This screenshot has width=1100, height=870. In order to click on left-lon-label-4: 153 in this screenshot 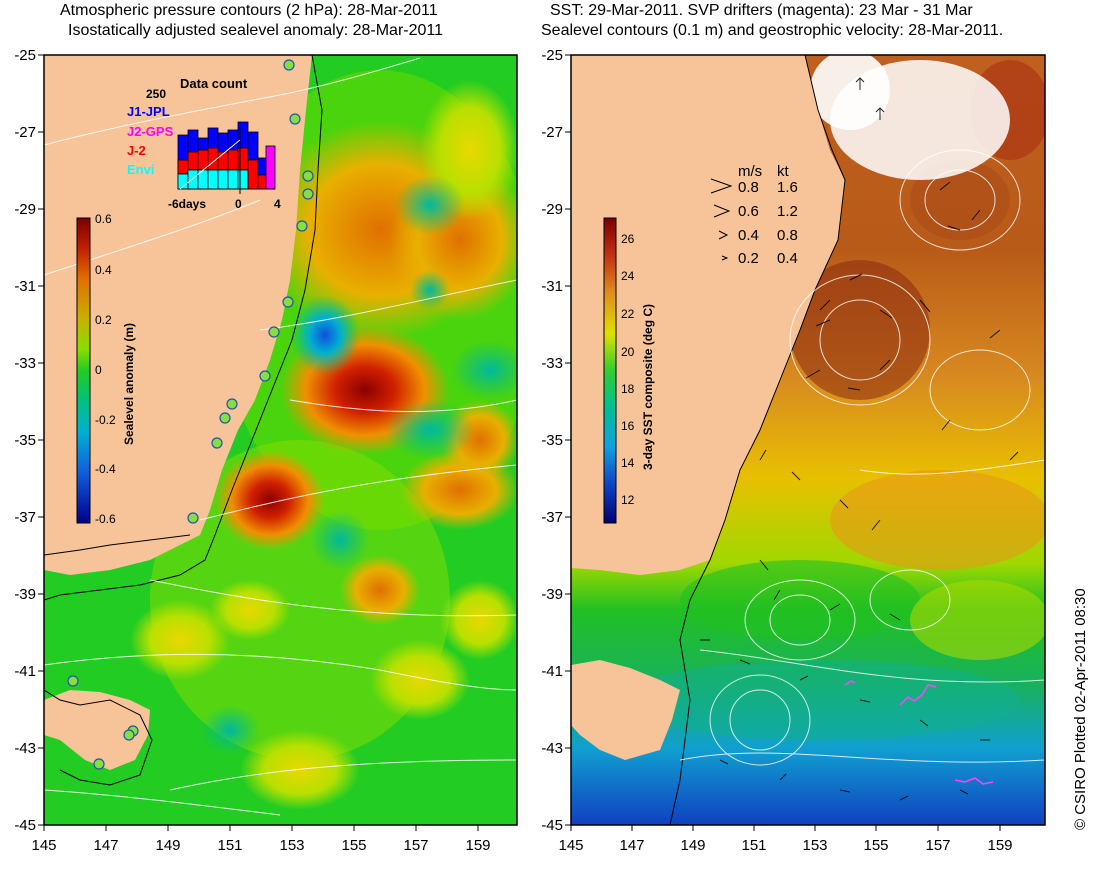, I will do `click(291, 845)`.